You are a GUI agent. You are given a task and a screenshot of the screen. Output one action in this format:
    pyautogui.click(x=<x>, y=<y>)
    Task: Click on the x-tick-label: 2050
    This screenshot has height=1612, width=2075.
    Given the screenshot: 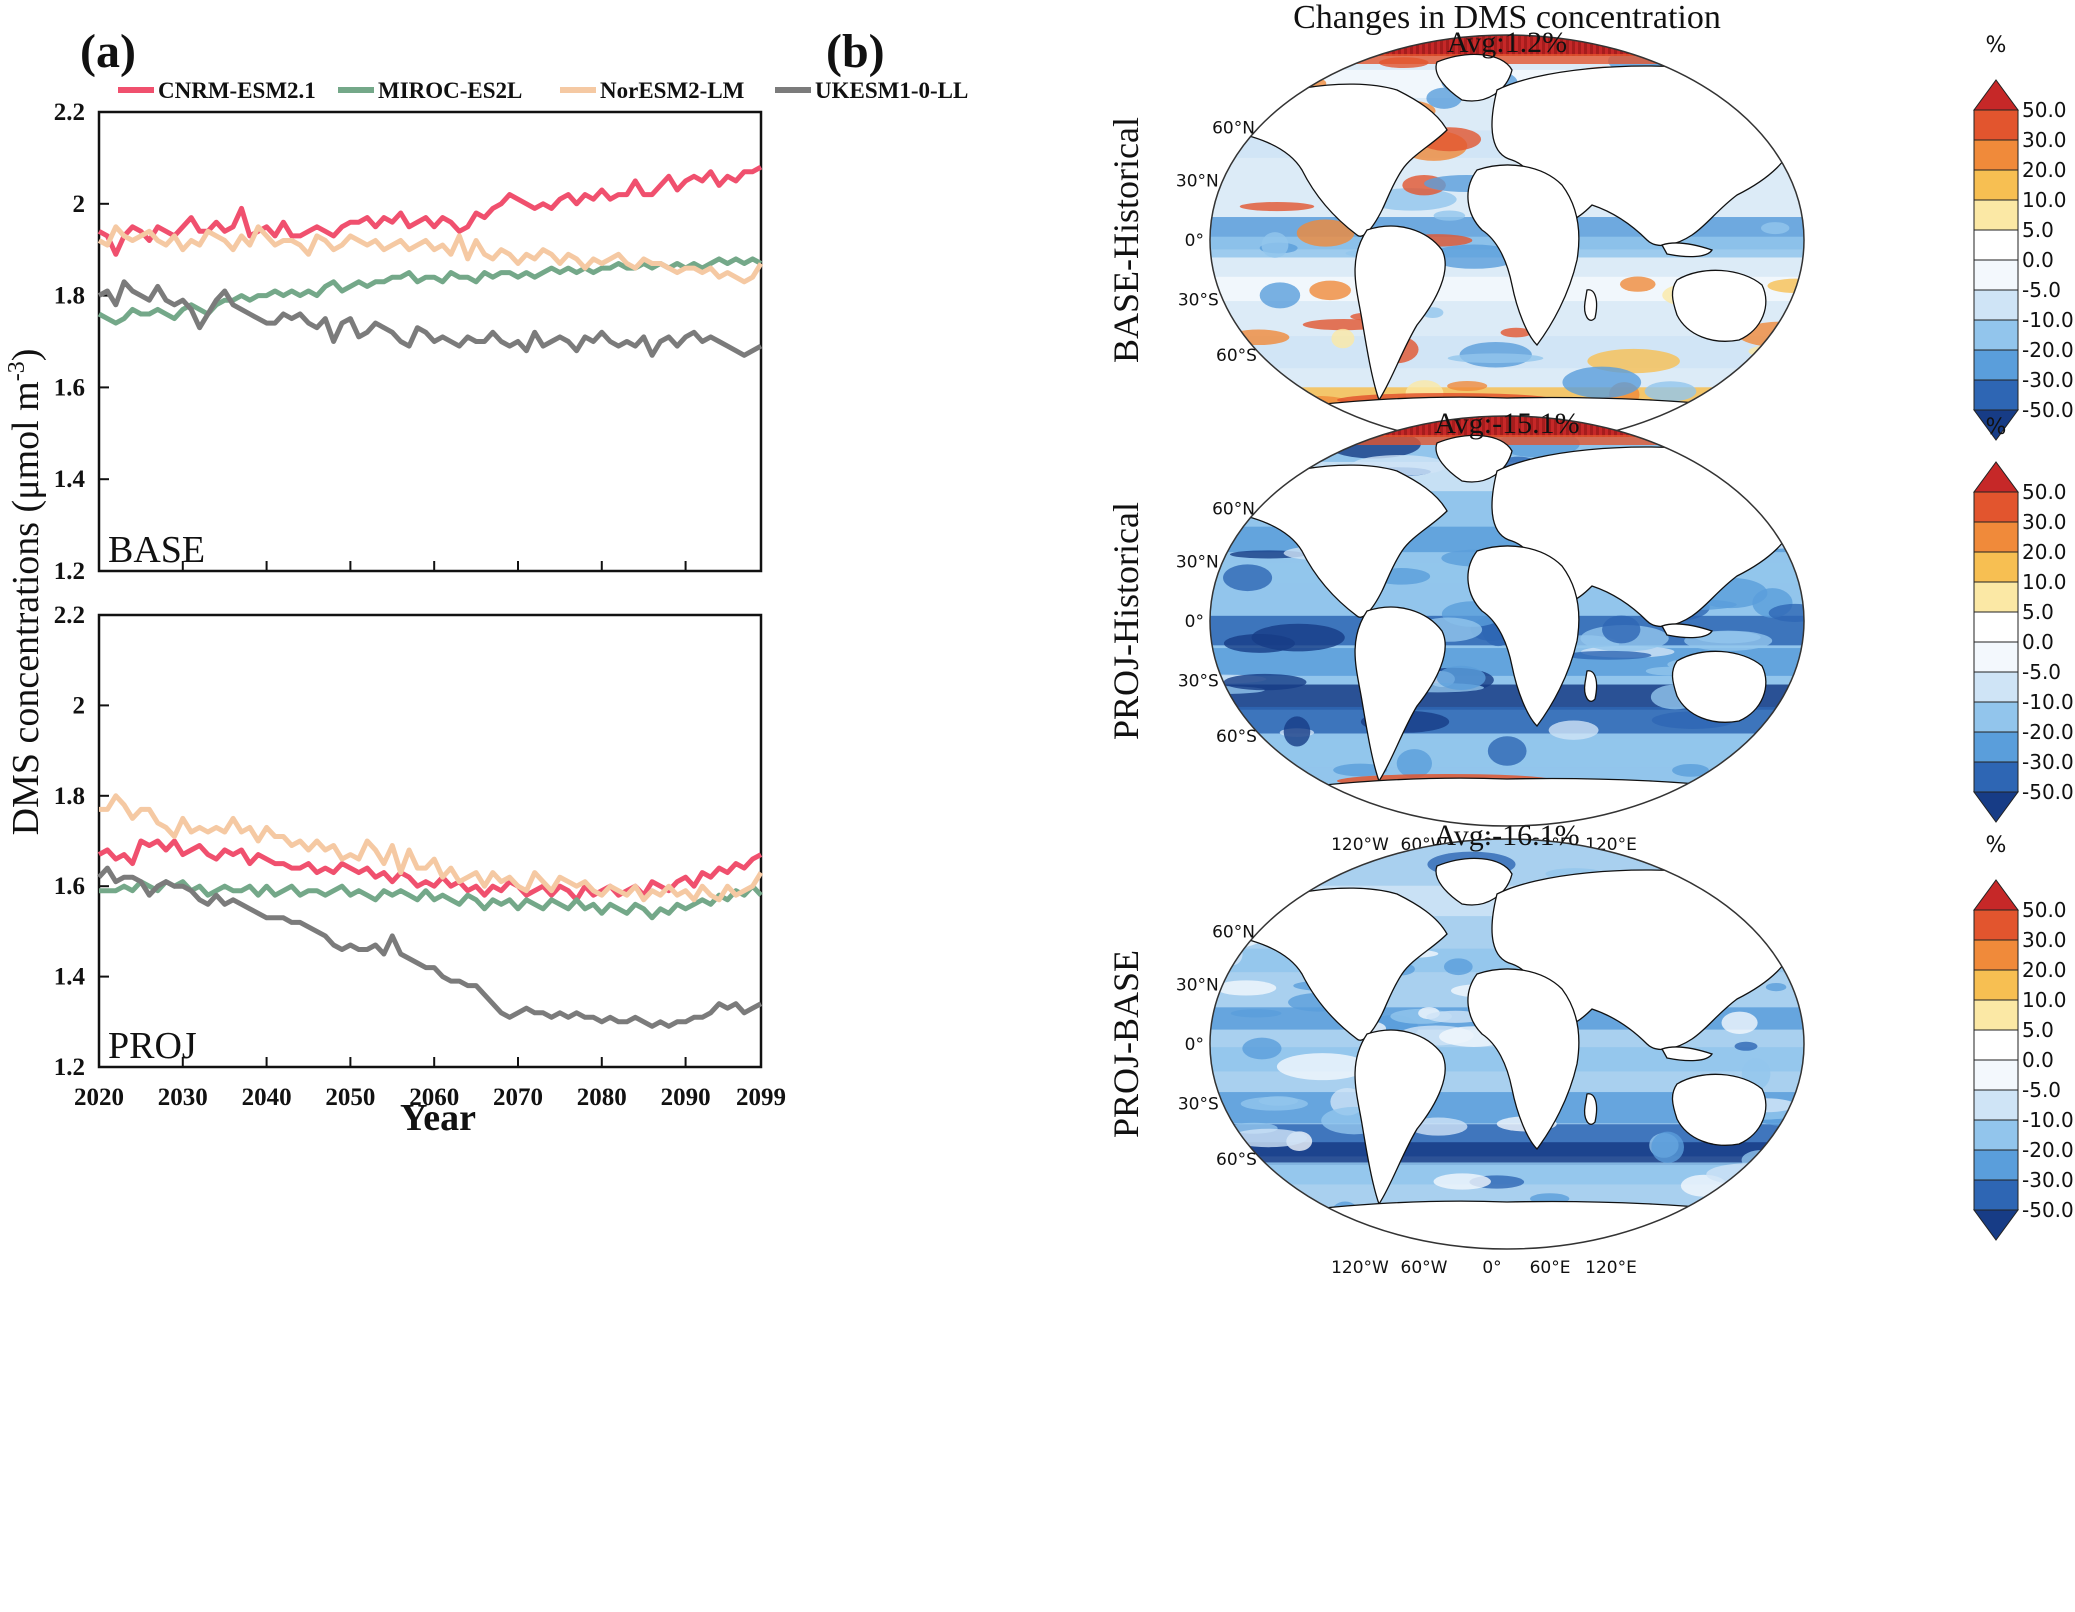 What is the action you would take?
    pyautogui.click(x=350, y=1097)
    